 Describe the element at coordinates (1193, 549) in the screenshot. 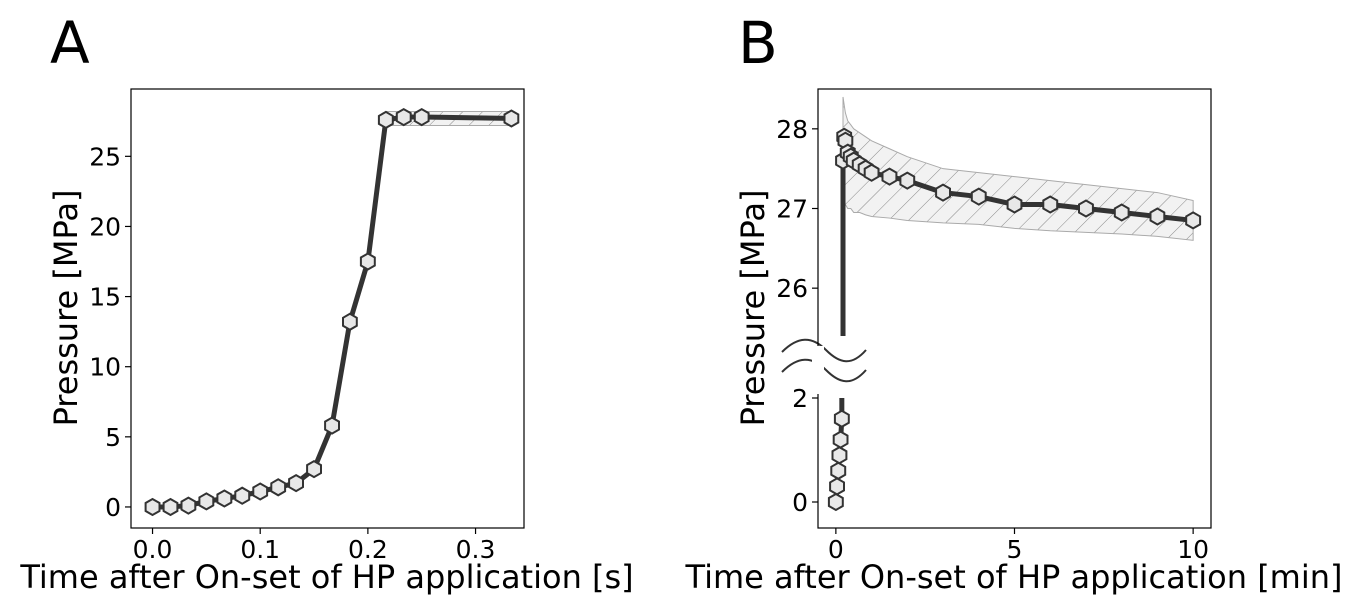

I see `panel-b-x-tick-label: 10` at that location.